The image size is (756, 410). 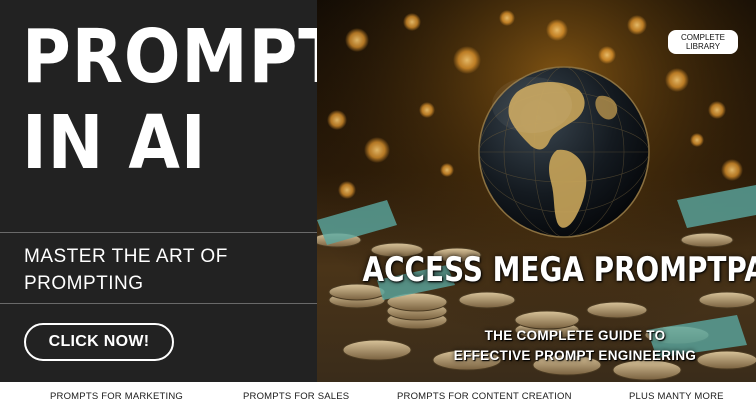 I want to click on divider-bottom, so click(x=158, y=303).